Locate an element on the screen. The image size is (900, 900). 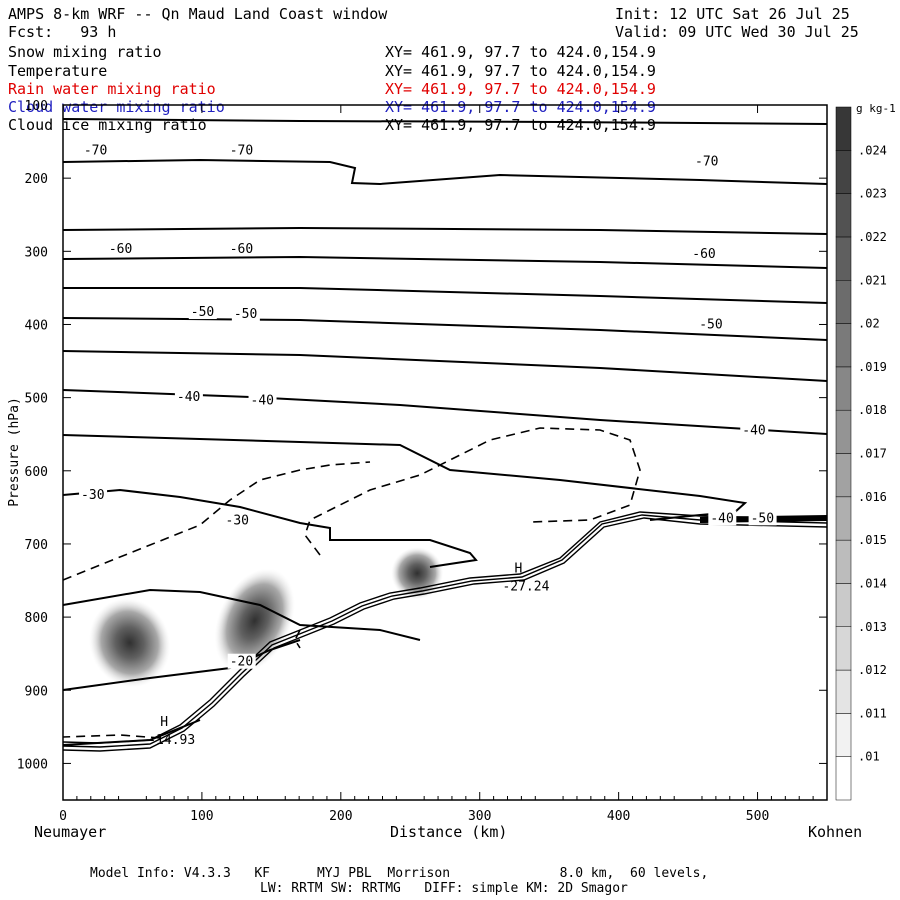
x-right-label: Kohnen is located at coordinates (835, 832).